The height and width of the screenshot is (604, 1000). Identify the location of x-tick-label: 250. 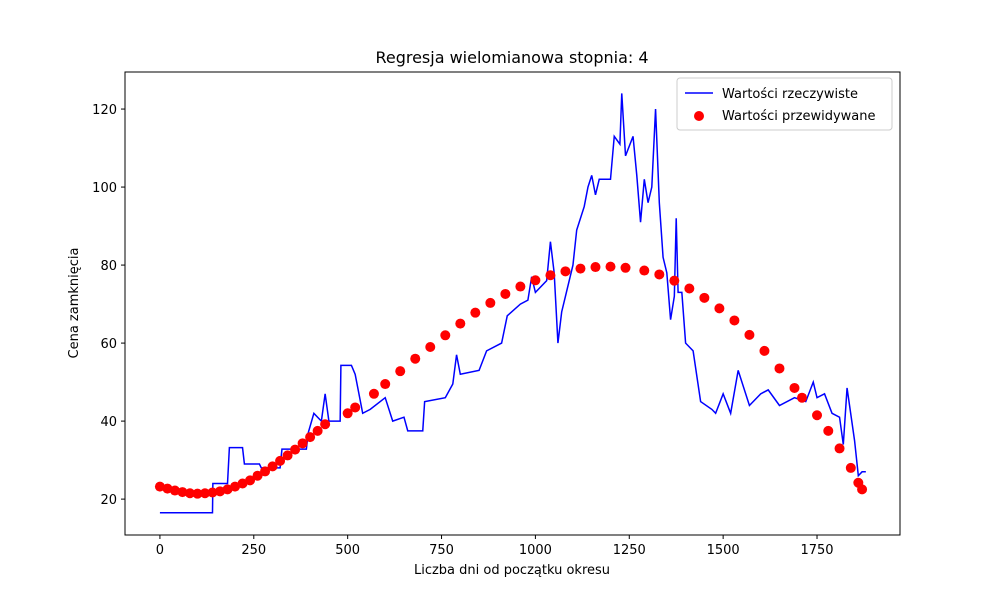
(253, 550).